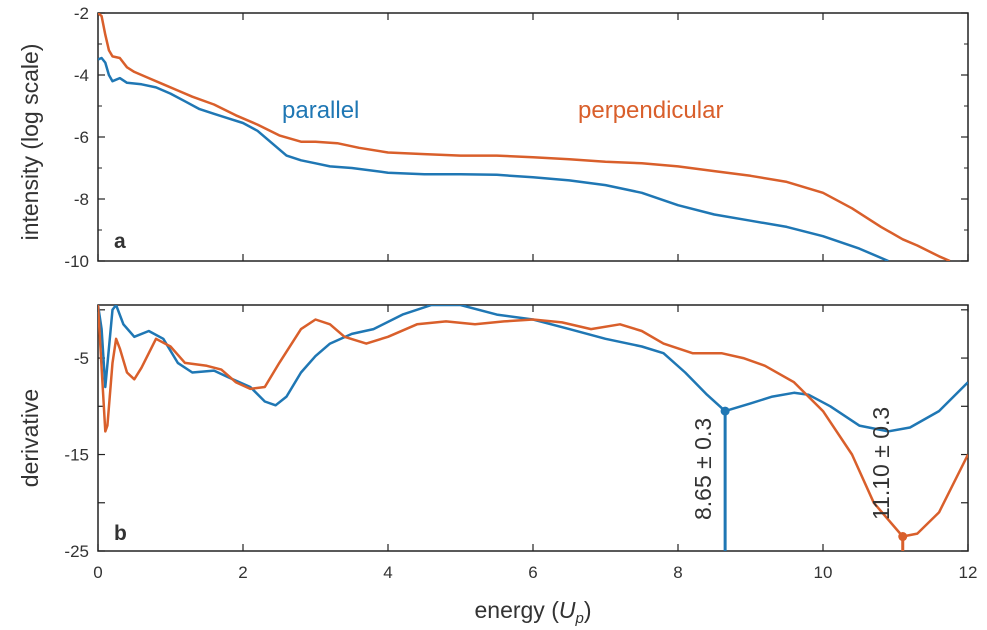 Image resolution: width=987 pixels, height=630 pixels. I want to click on y-axis-title-a: intensity (log scale), so click(30, 142).